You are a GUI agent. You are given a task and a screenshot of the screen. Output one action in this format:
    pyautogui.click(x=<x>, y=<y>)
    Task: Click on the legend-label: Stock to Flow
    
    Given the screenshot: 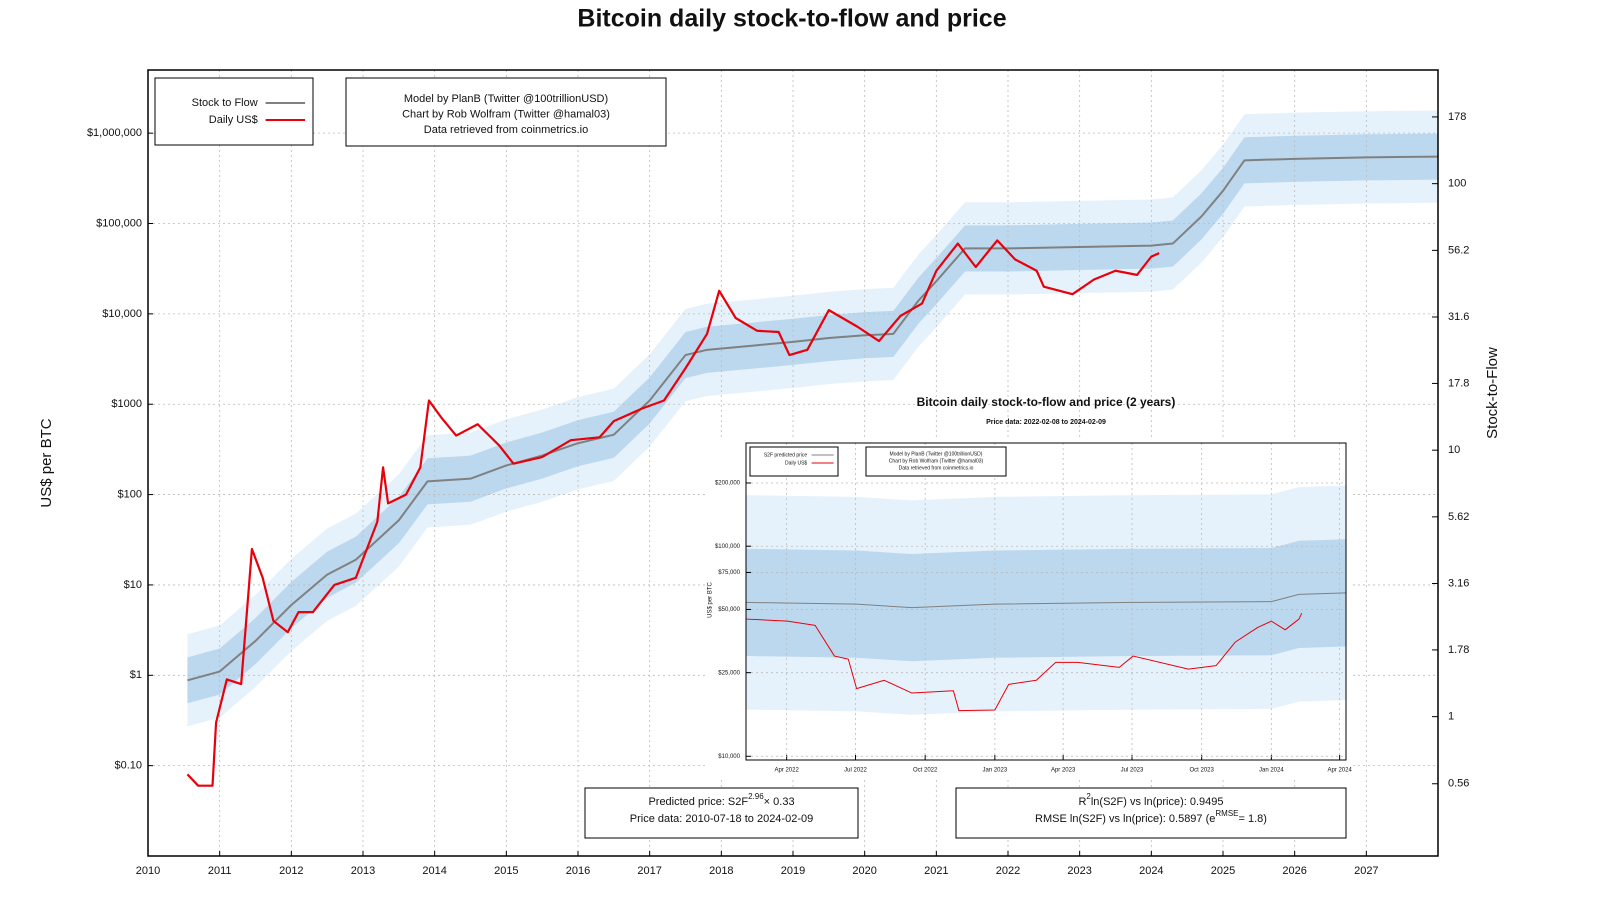 What is the action you would take?
    pyautogui.click(x=225, y=103)
    